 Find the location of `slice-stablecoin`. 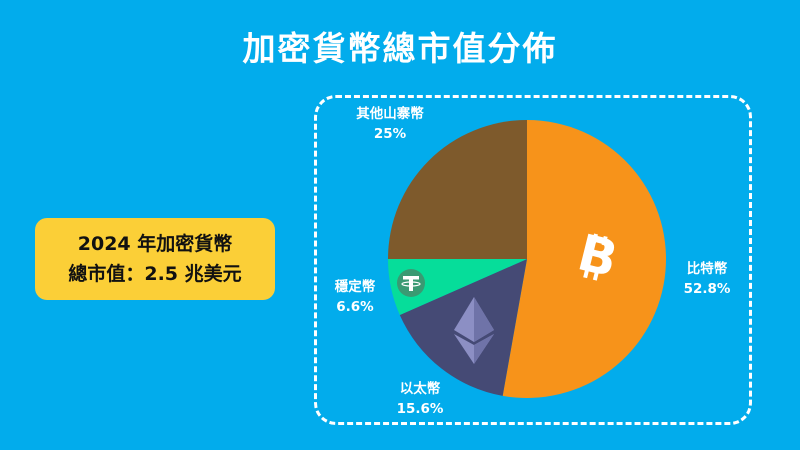

slice-stablecoin is located at coordinates (457, 287).